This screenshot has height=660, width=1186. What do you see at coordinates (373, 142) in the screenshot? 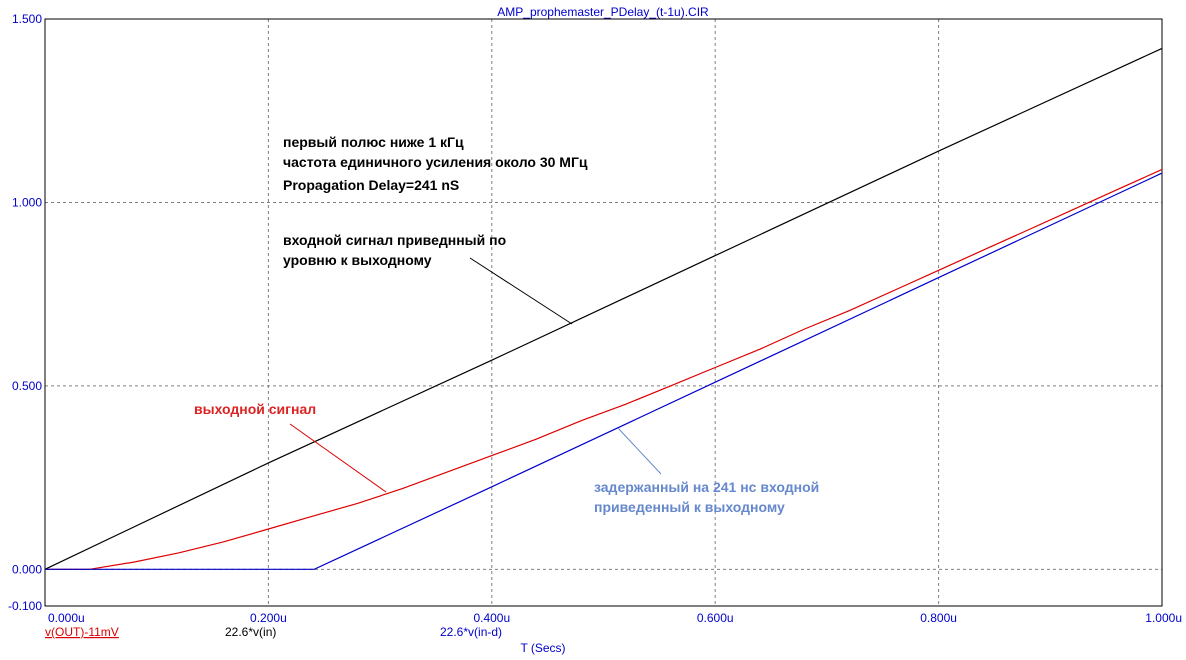
I see `annotation-first-pole: первый полюс ниже 1 кГц` at bounding box center [373, 142].